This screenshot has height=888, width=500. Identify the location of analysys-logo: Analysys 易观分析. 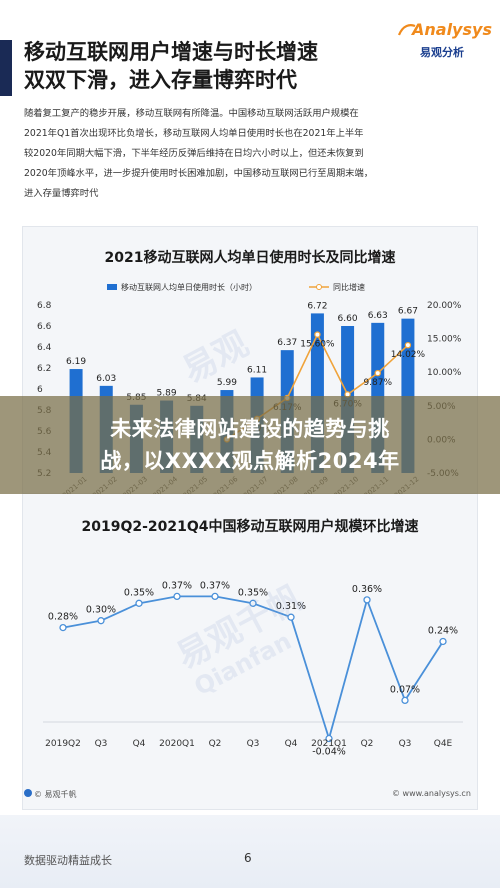
(445, 43).